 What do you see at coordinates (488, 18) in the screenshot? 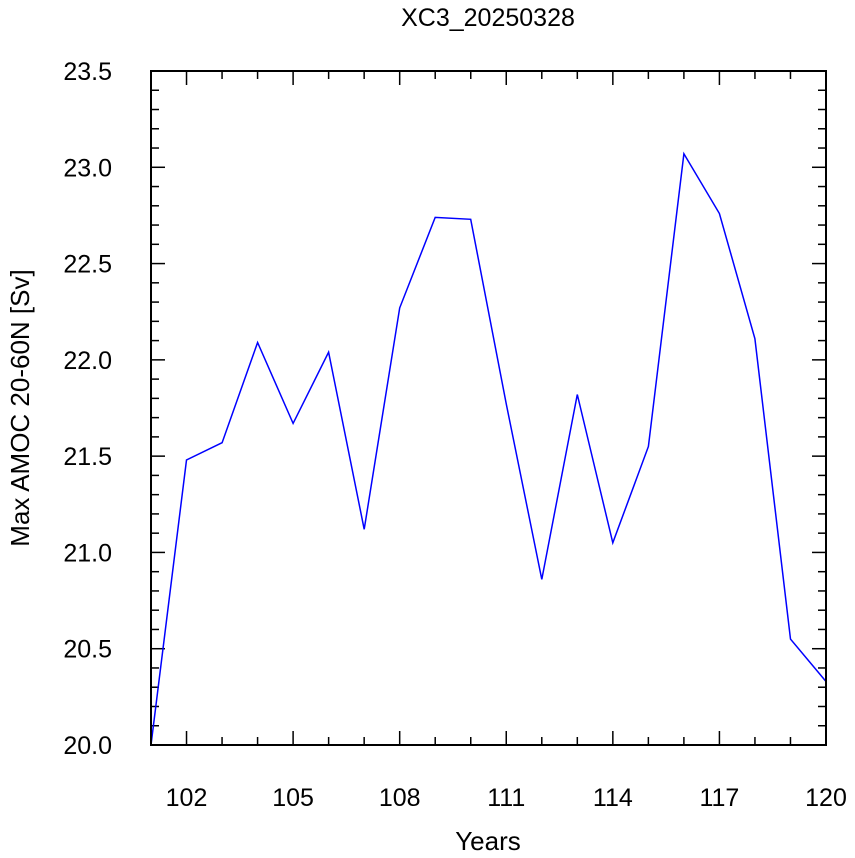
I see `chart-title: XC3_20250328` at bounding box center [488, 18].